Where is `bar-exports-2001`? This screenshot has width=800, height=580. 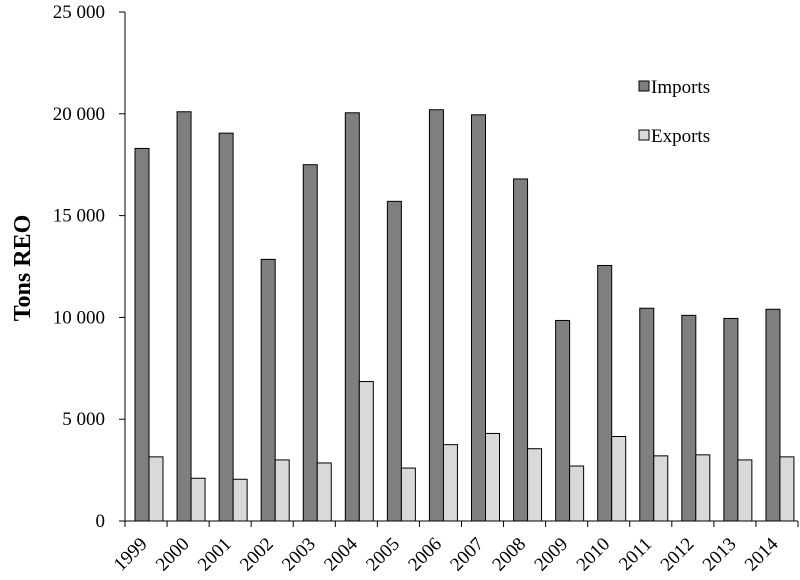
bar-exports-2001 is located at coordinates (240, 500).